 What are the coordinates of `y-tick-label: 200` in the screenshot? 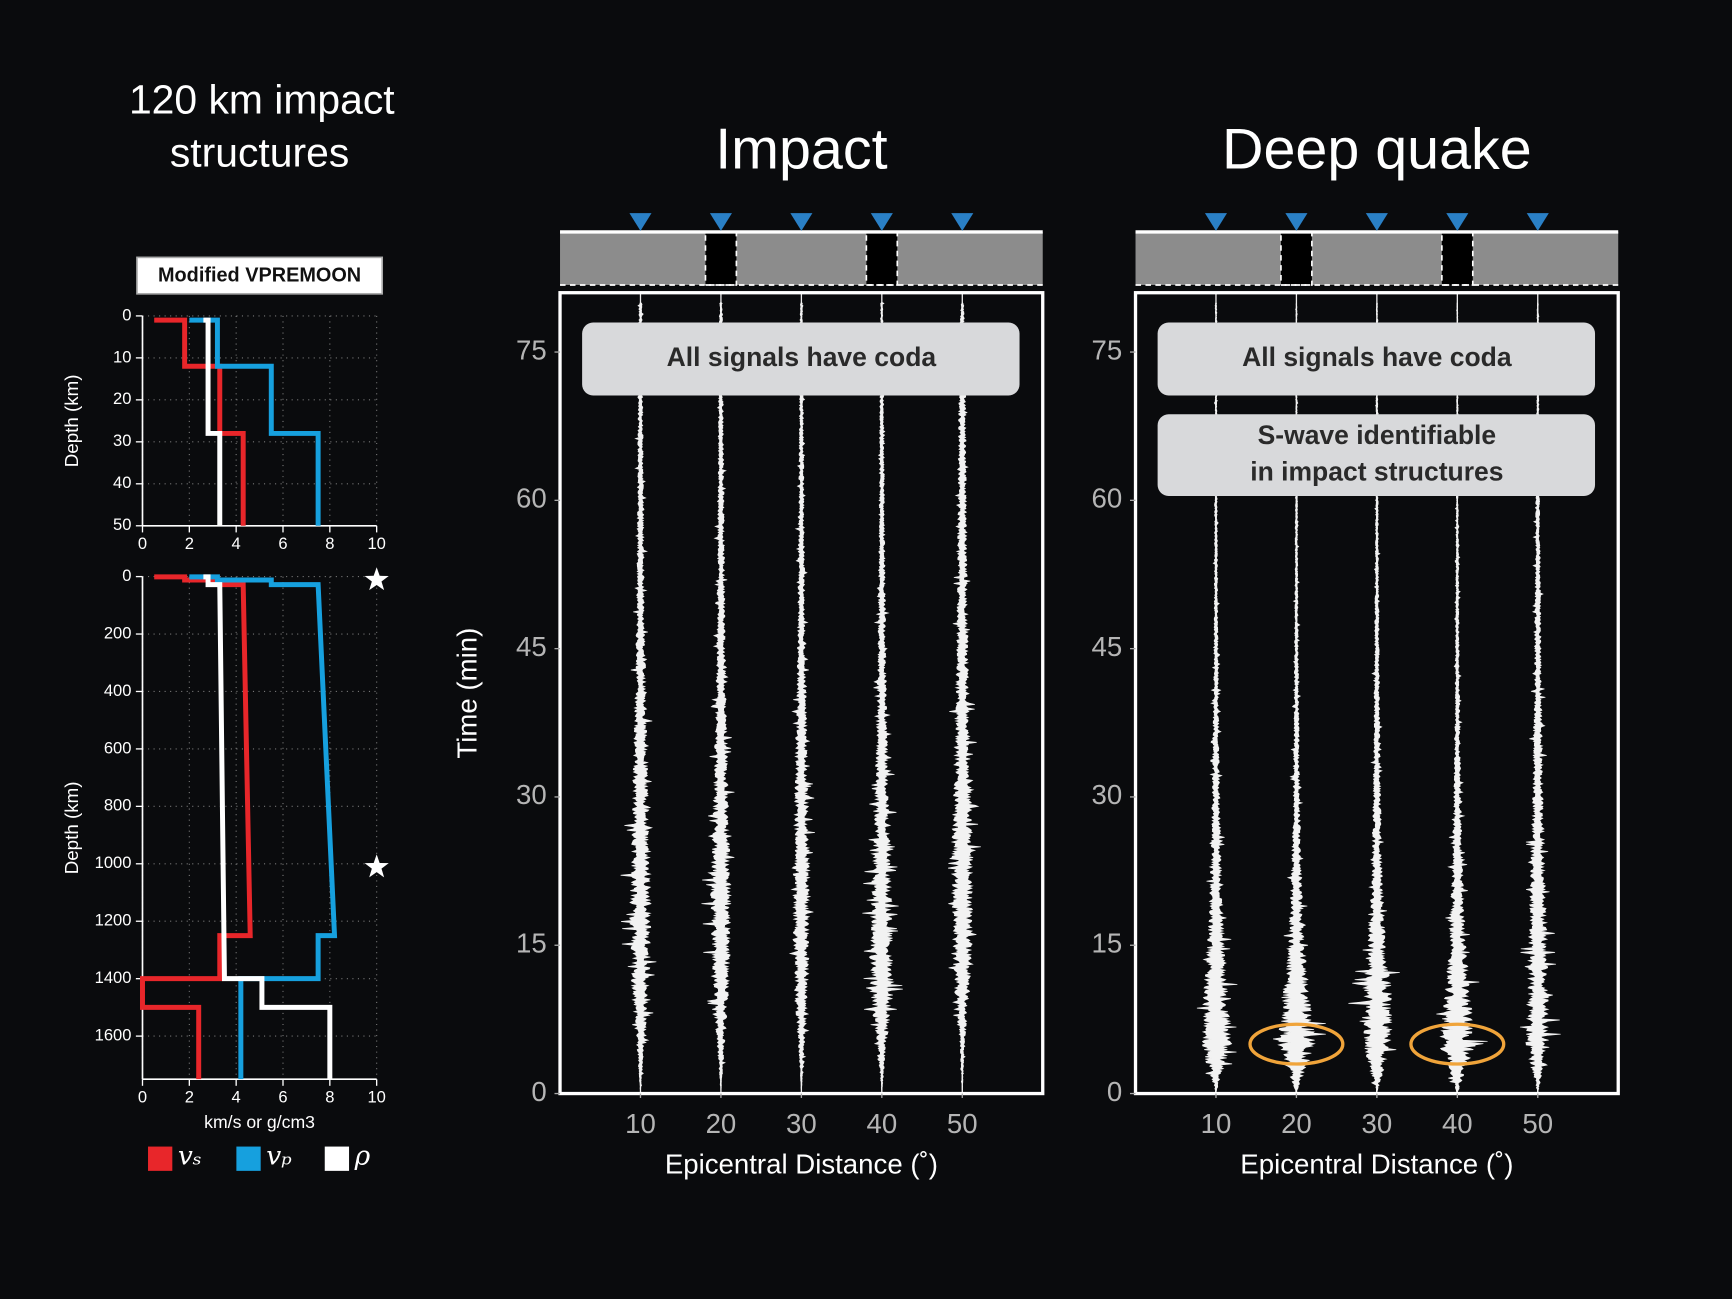 It's located at (118, 632).